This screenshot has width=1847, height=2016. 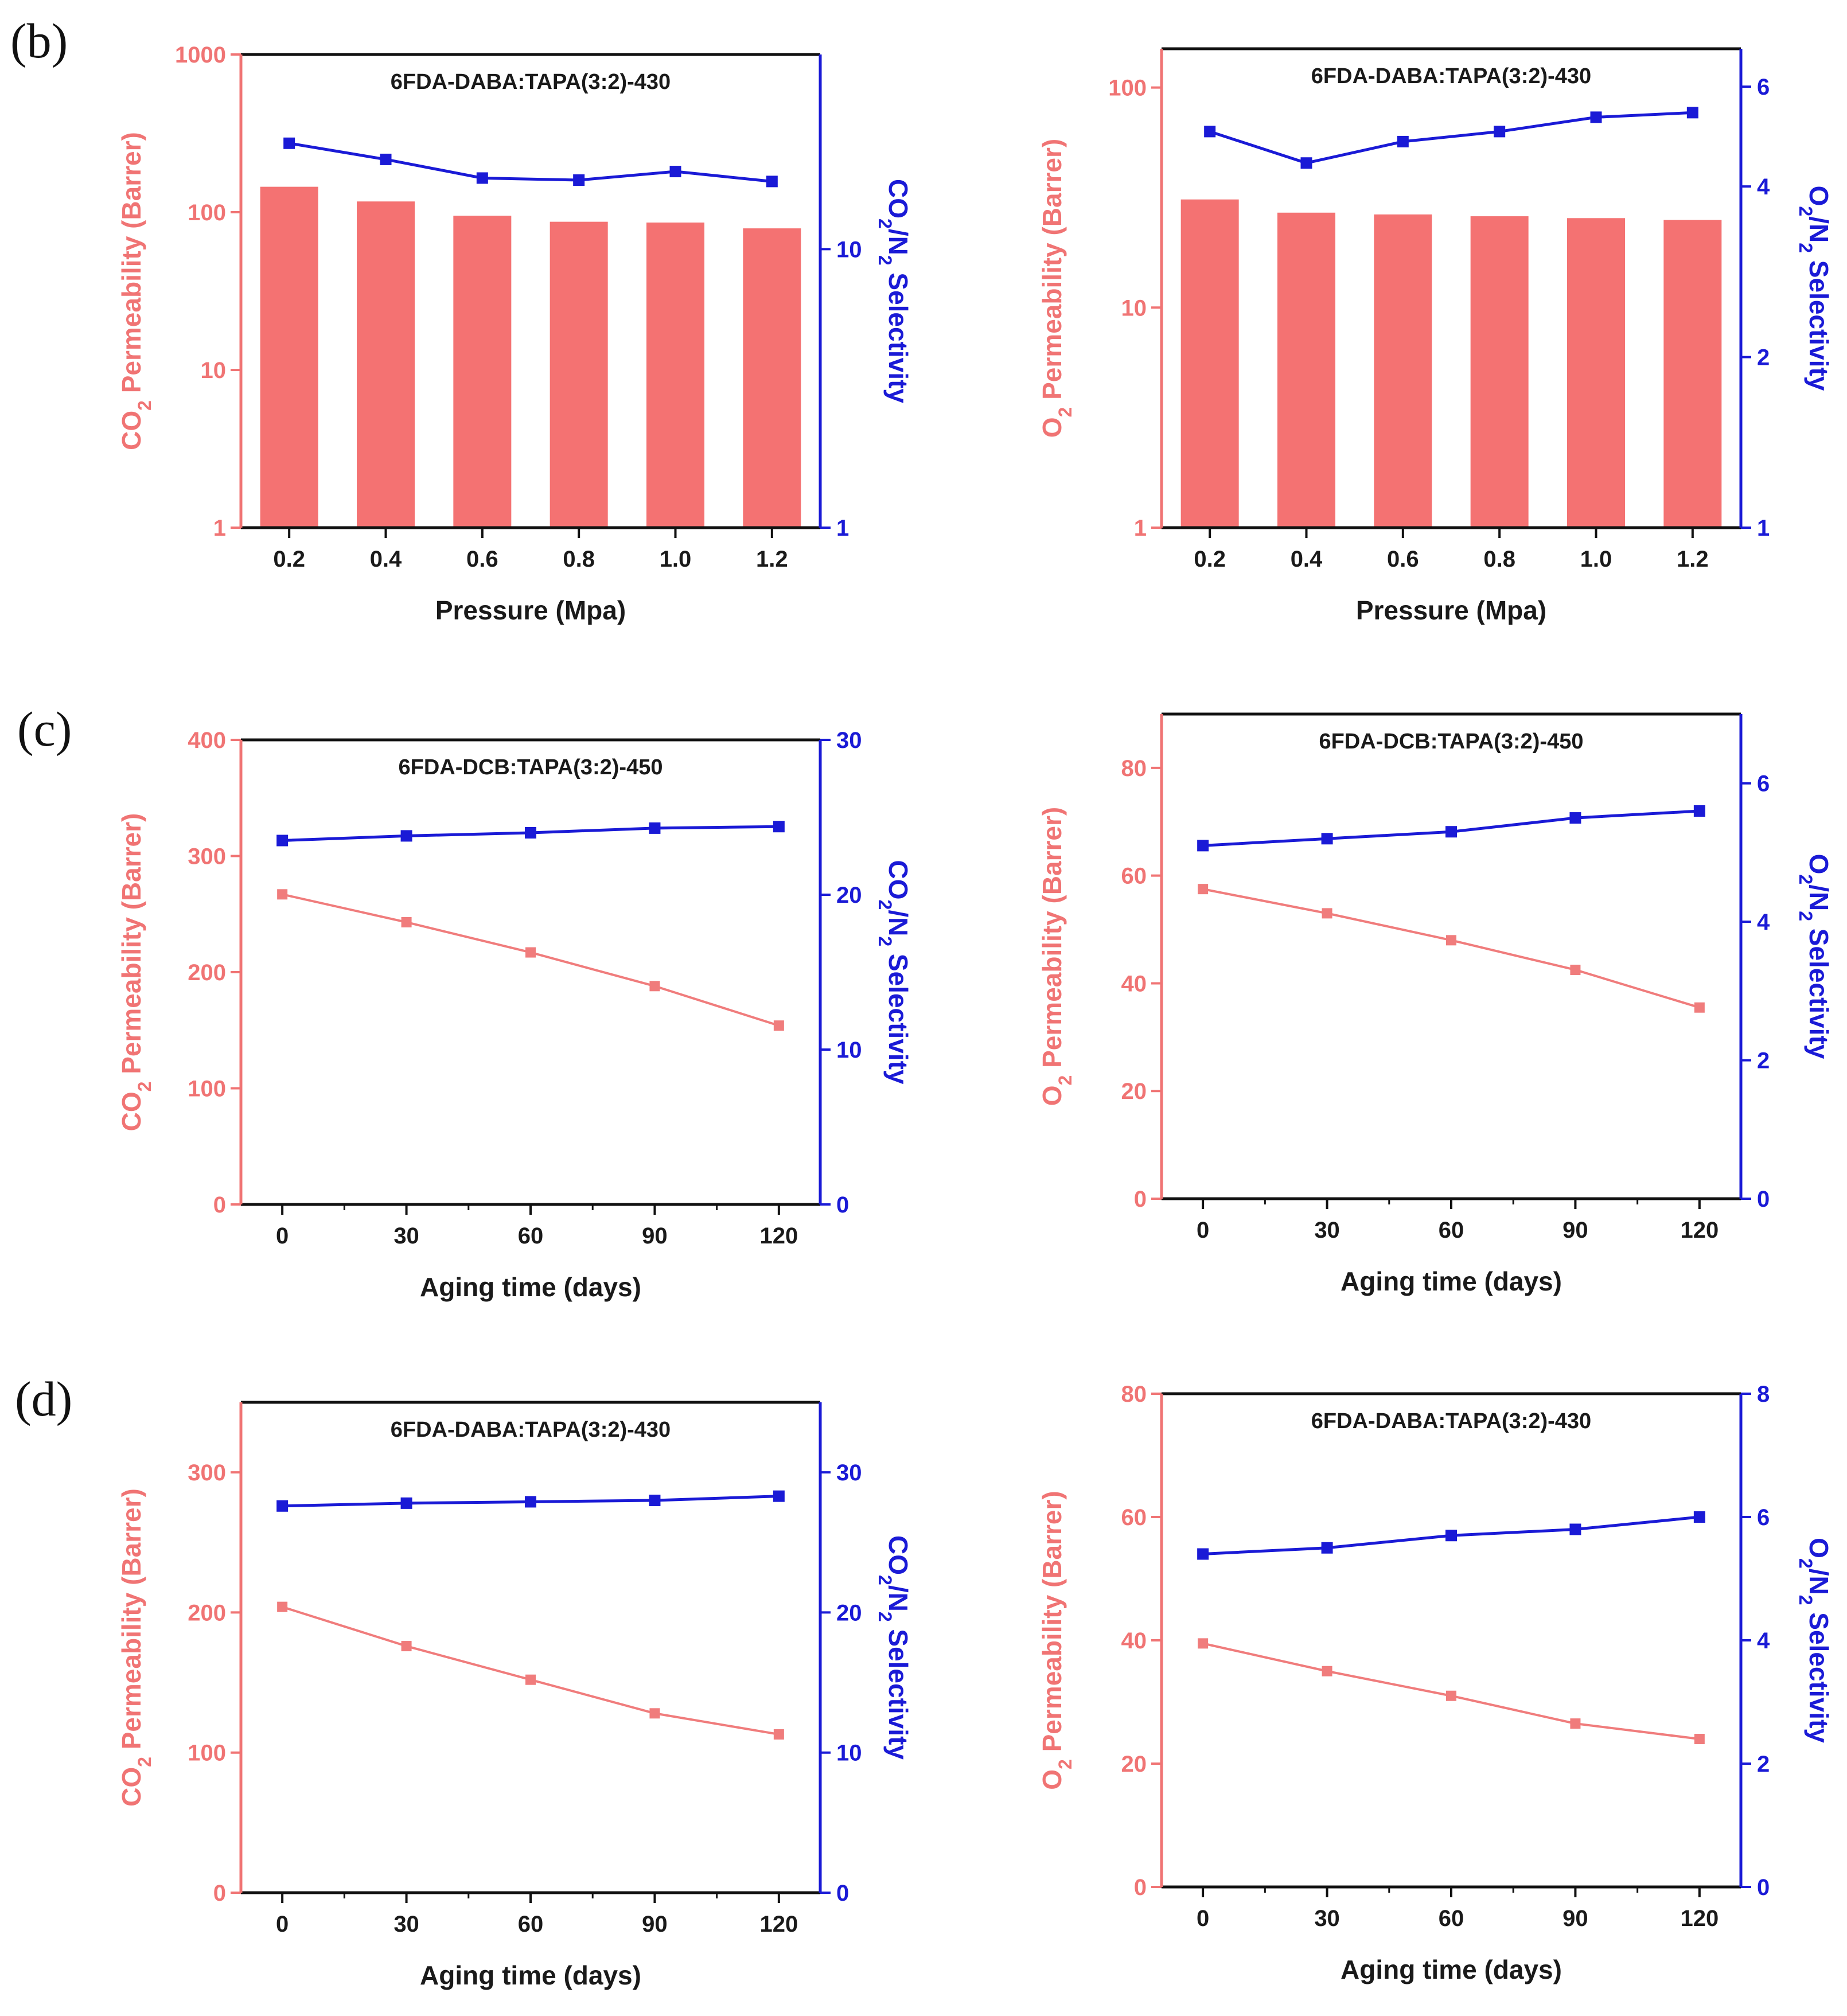 What do you see at coordinates (1763, 528) in the screenshot?
I see `y2-tick-label-1: 1` at bounding box center [1763, 528].